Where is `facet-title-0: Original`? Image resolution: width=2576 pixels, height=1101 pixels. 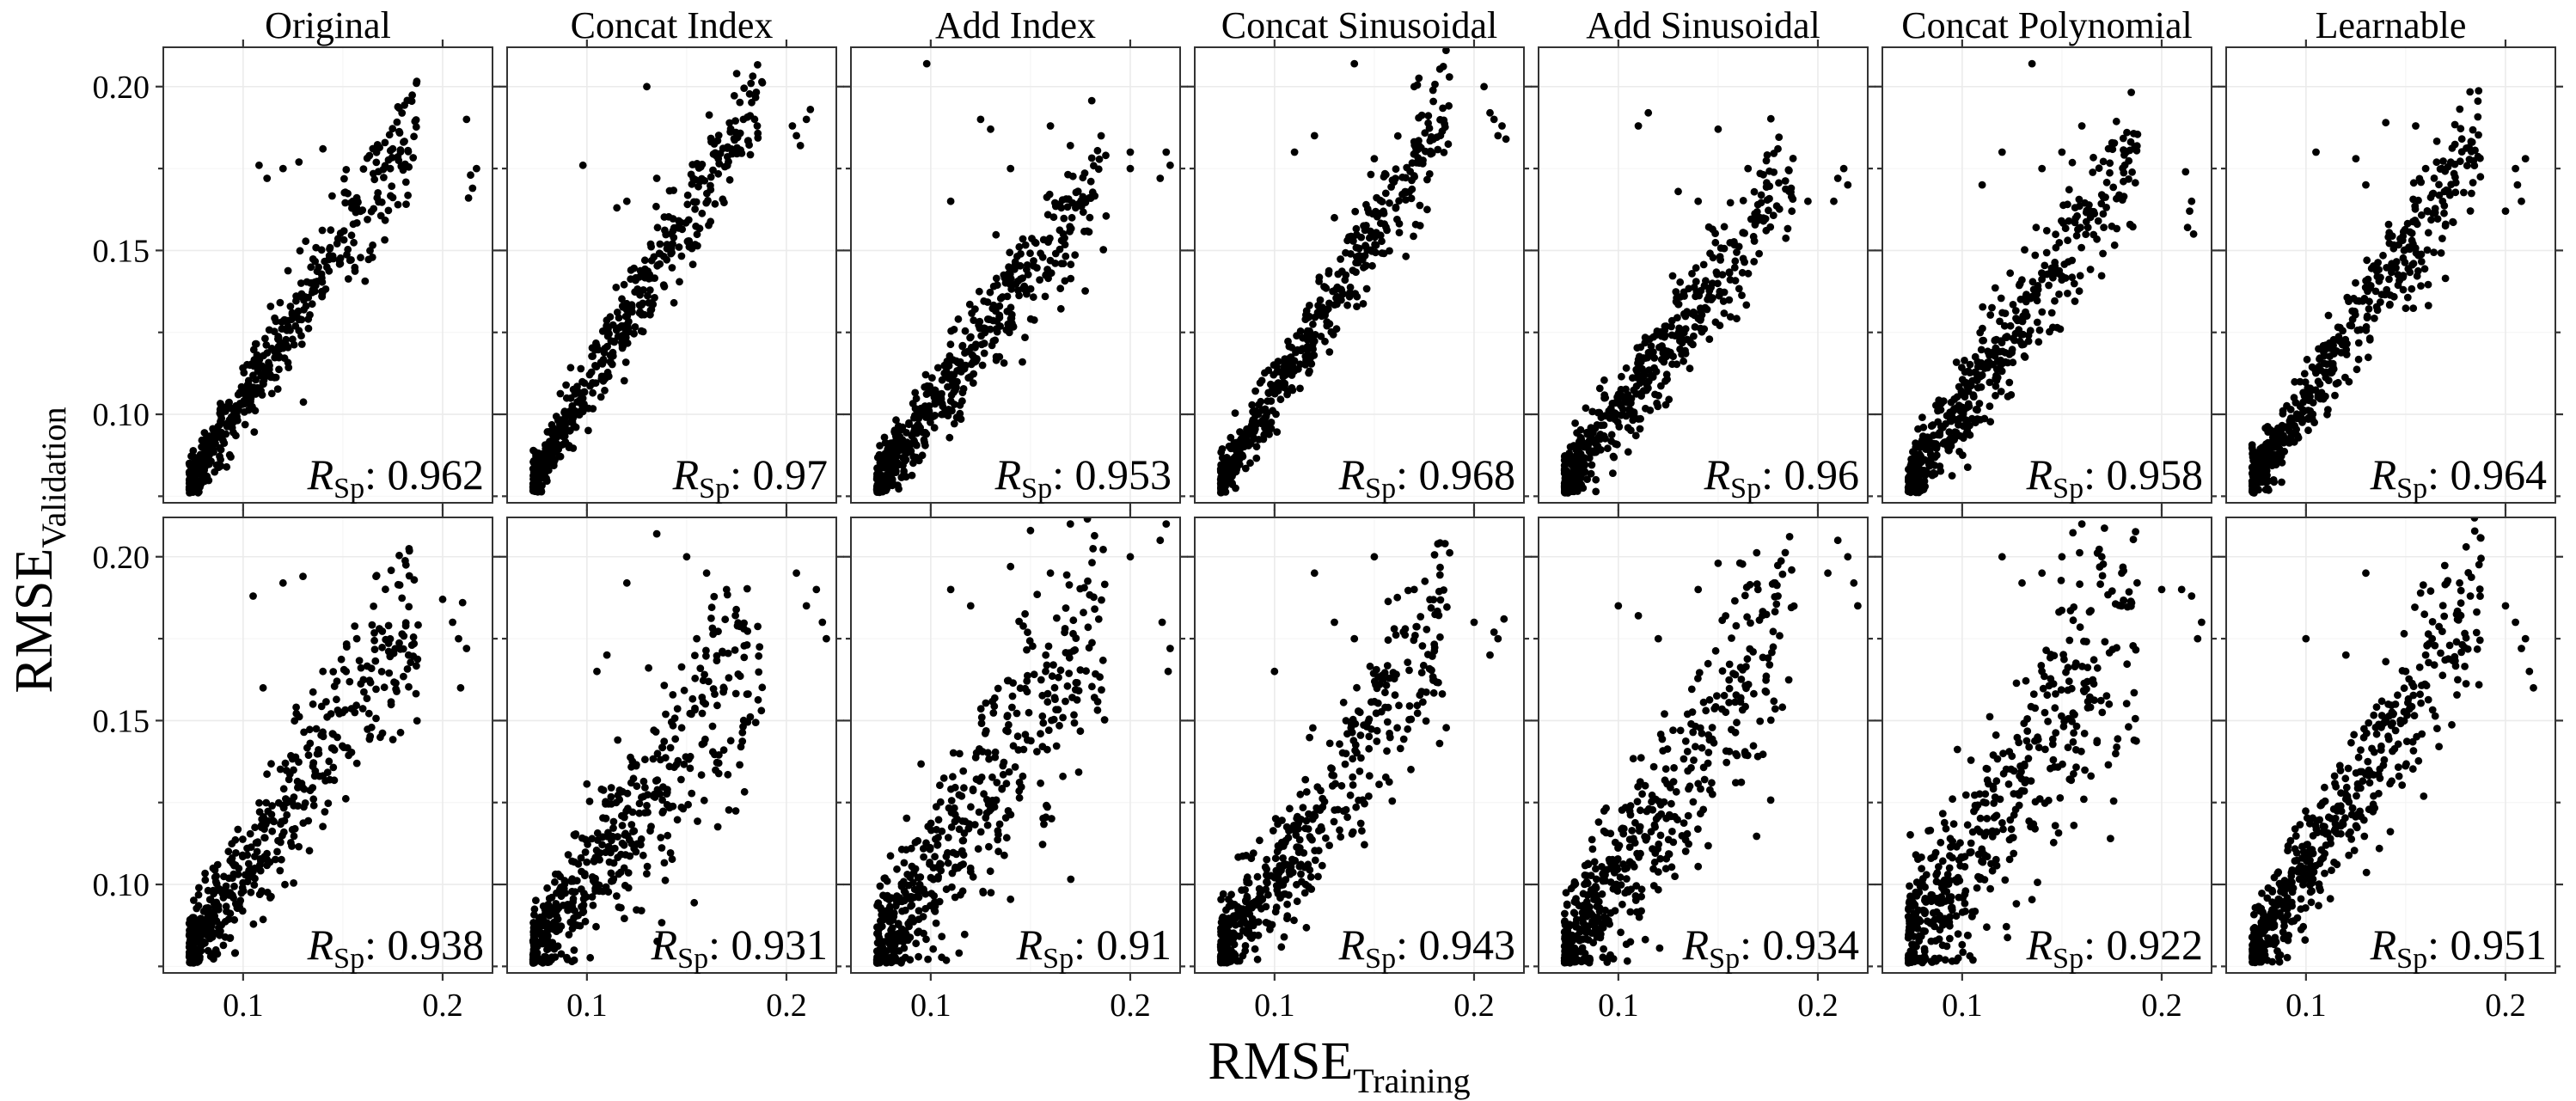
facet-title-0: Original is located at coordinates (328, 25).